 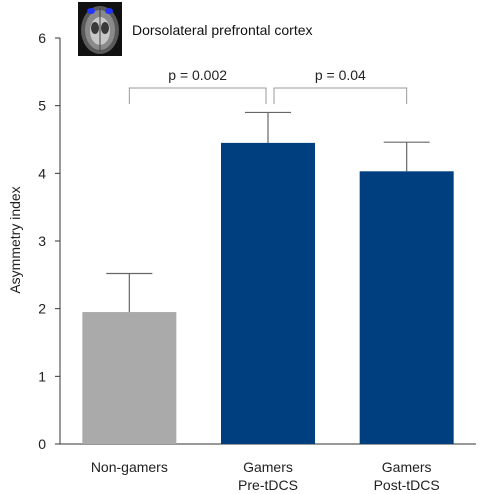 I want to click on y-tick-label: 1, so click(x=42, y=376).